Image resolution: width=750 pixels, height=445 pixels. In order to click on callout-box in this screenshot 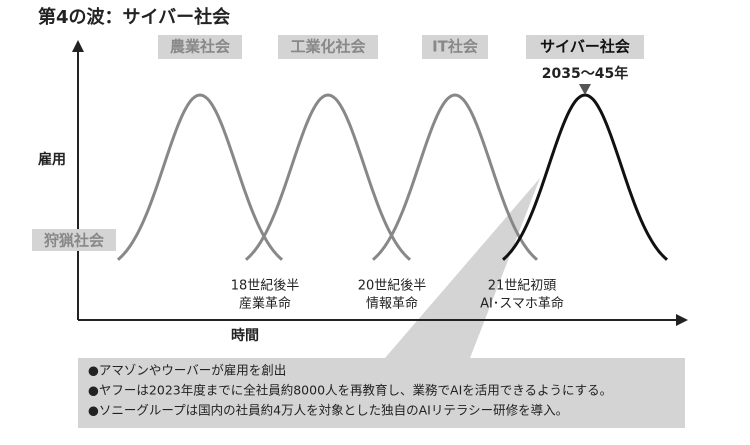, I will do `click(381, 393)`.